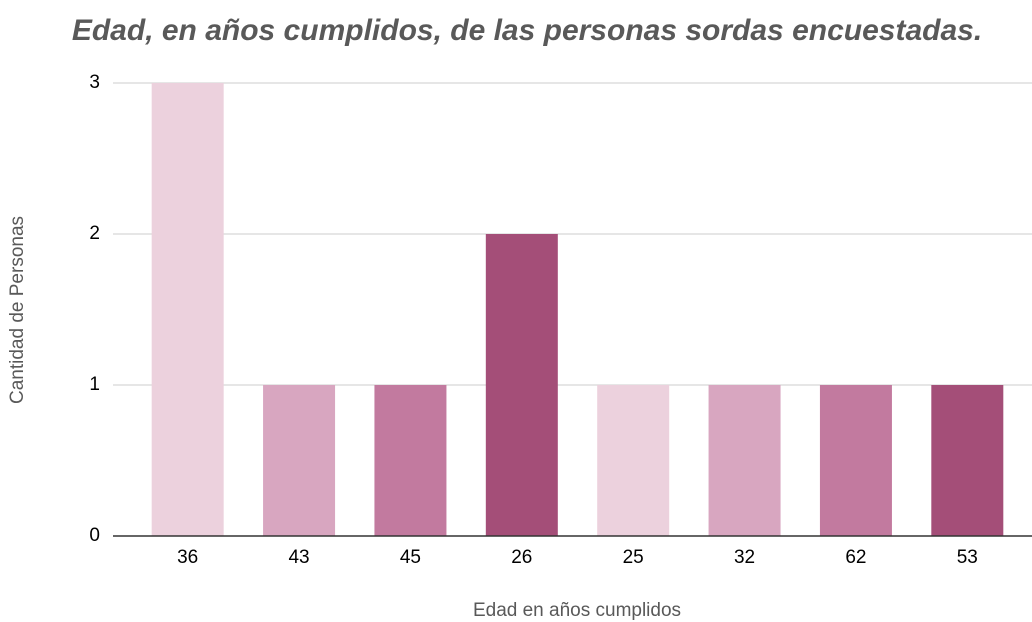  I want to click on y-axis-label: Cantidad de Personas, so click(17, 310).